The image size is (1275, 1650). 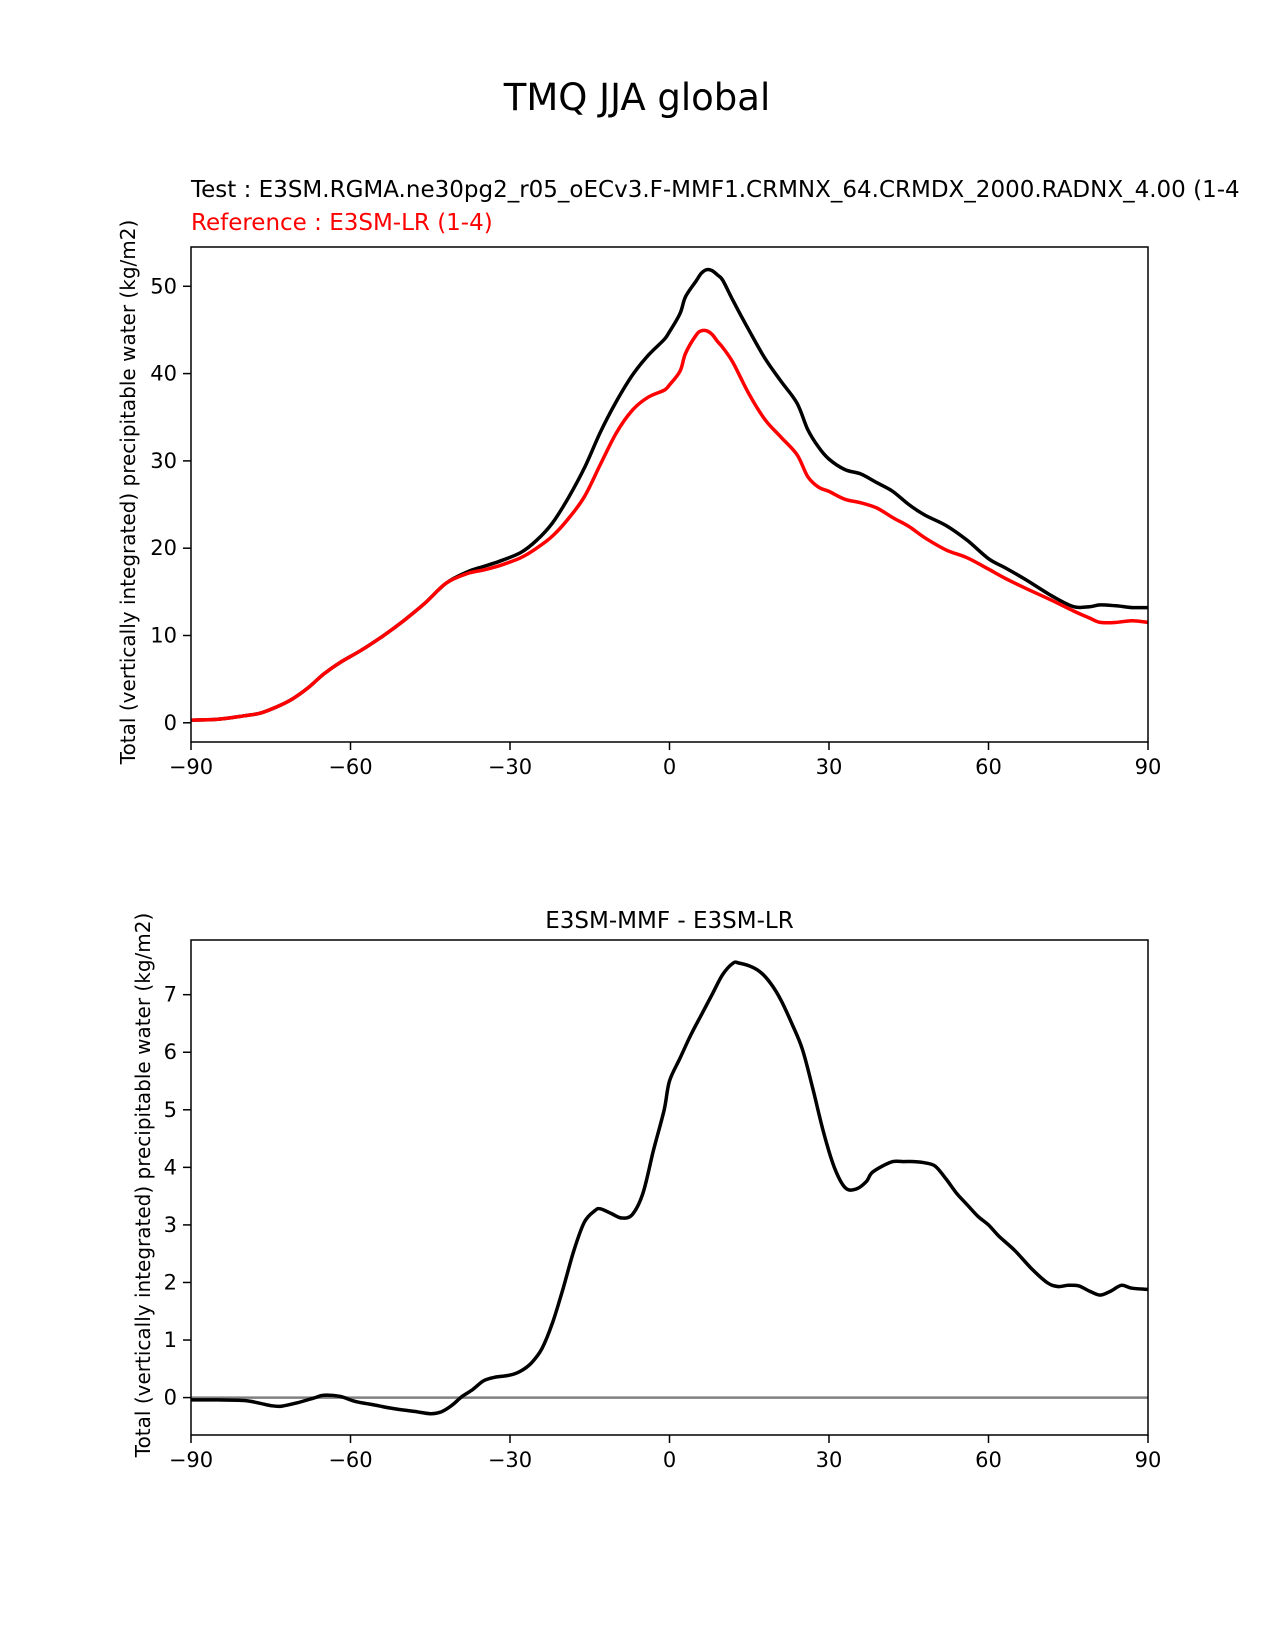 I want to click on figure-title: TMQ JJA global, so click(x=637, y=97).